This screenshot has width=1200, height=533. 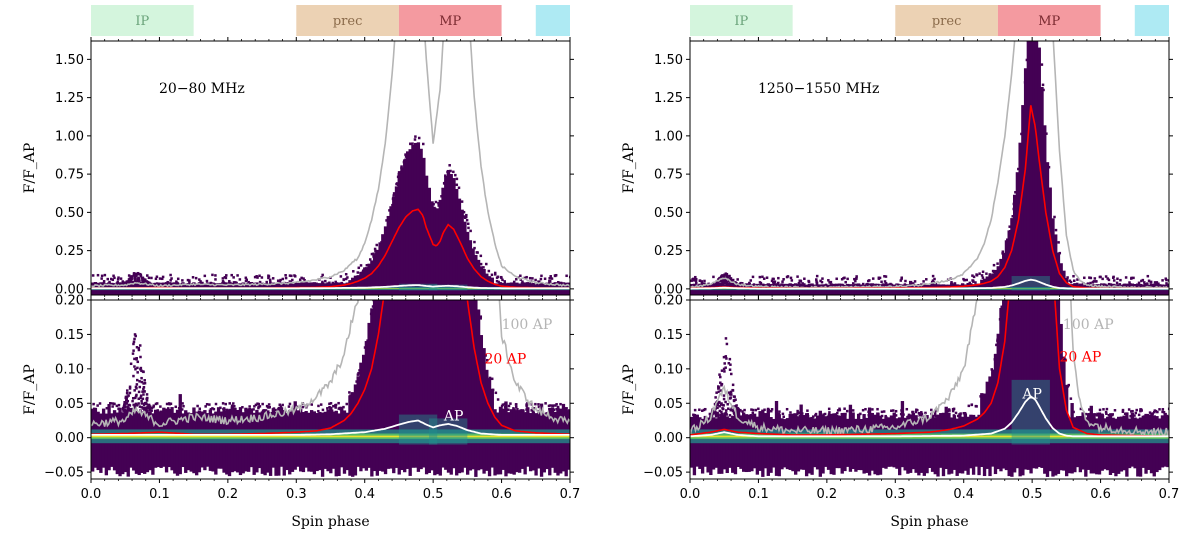 I want to click on frequency-label: 20−80 MHz, so click(x=202, y=89).